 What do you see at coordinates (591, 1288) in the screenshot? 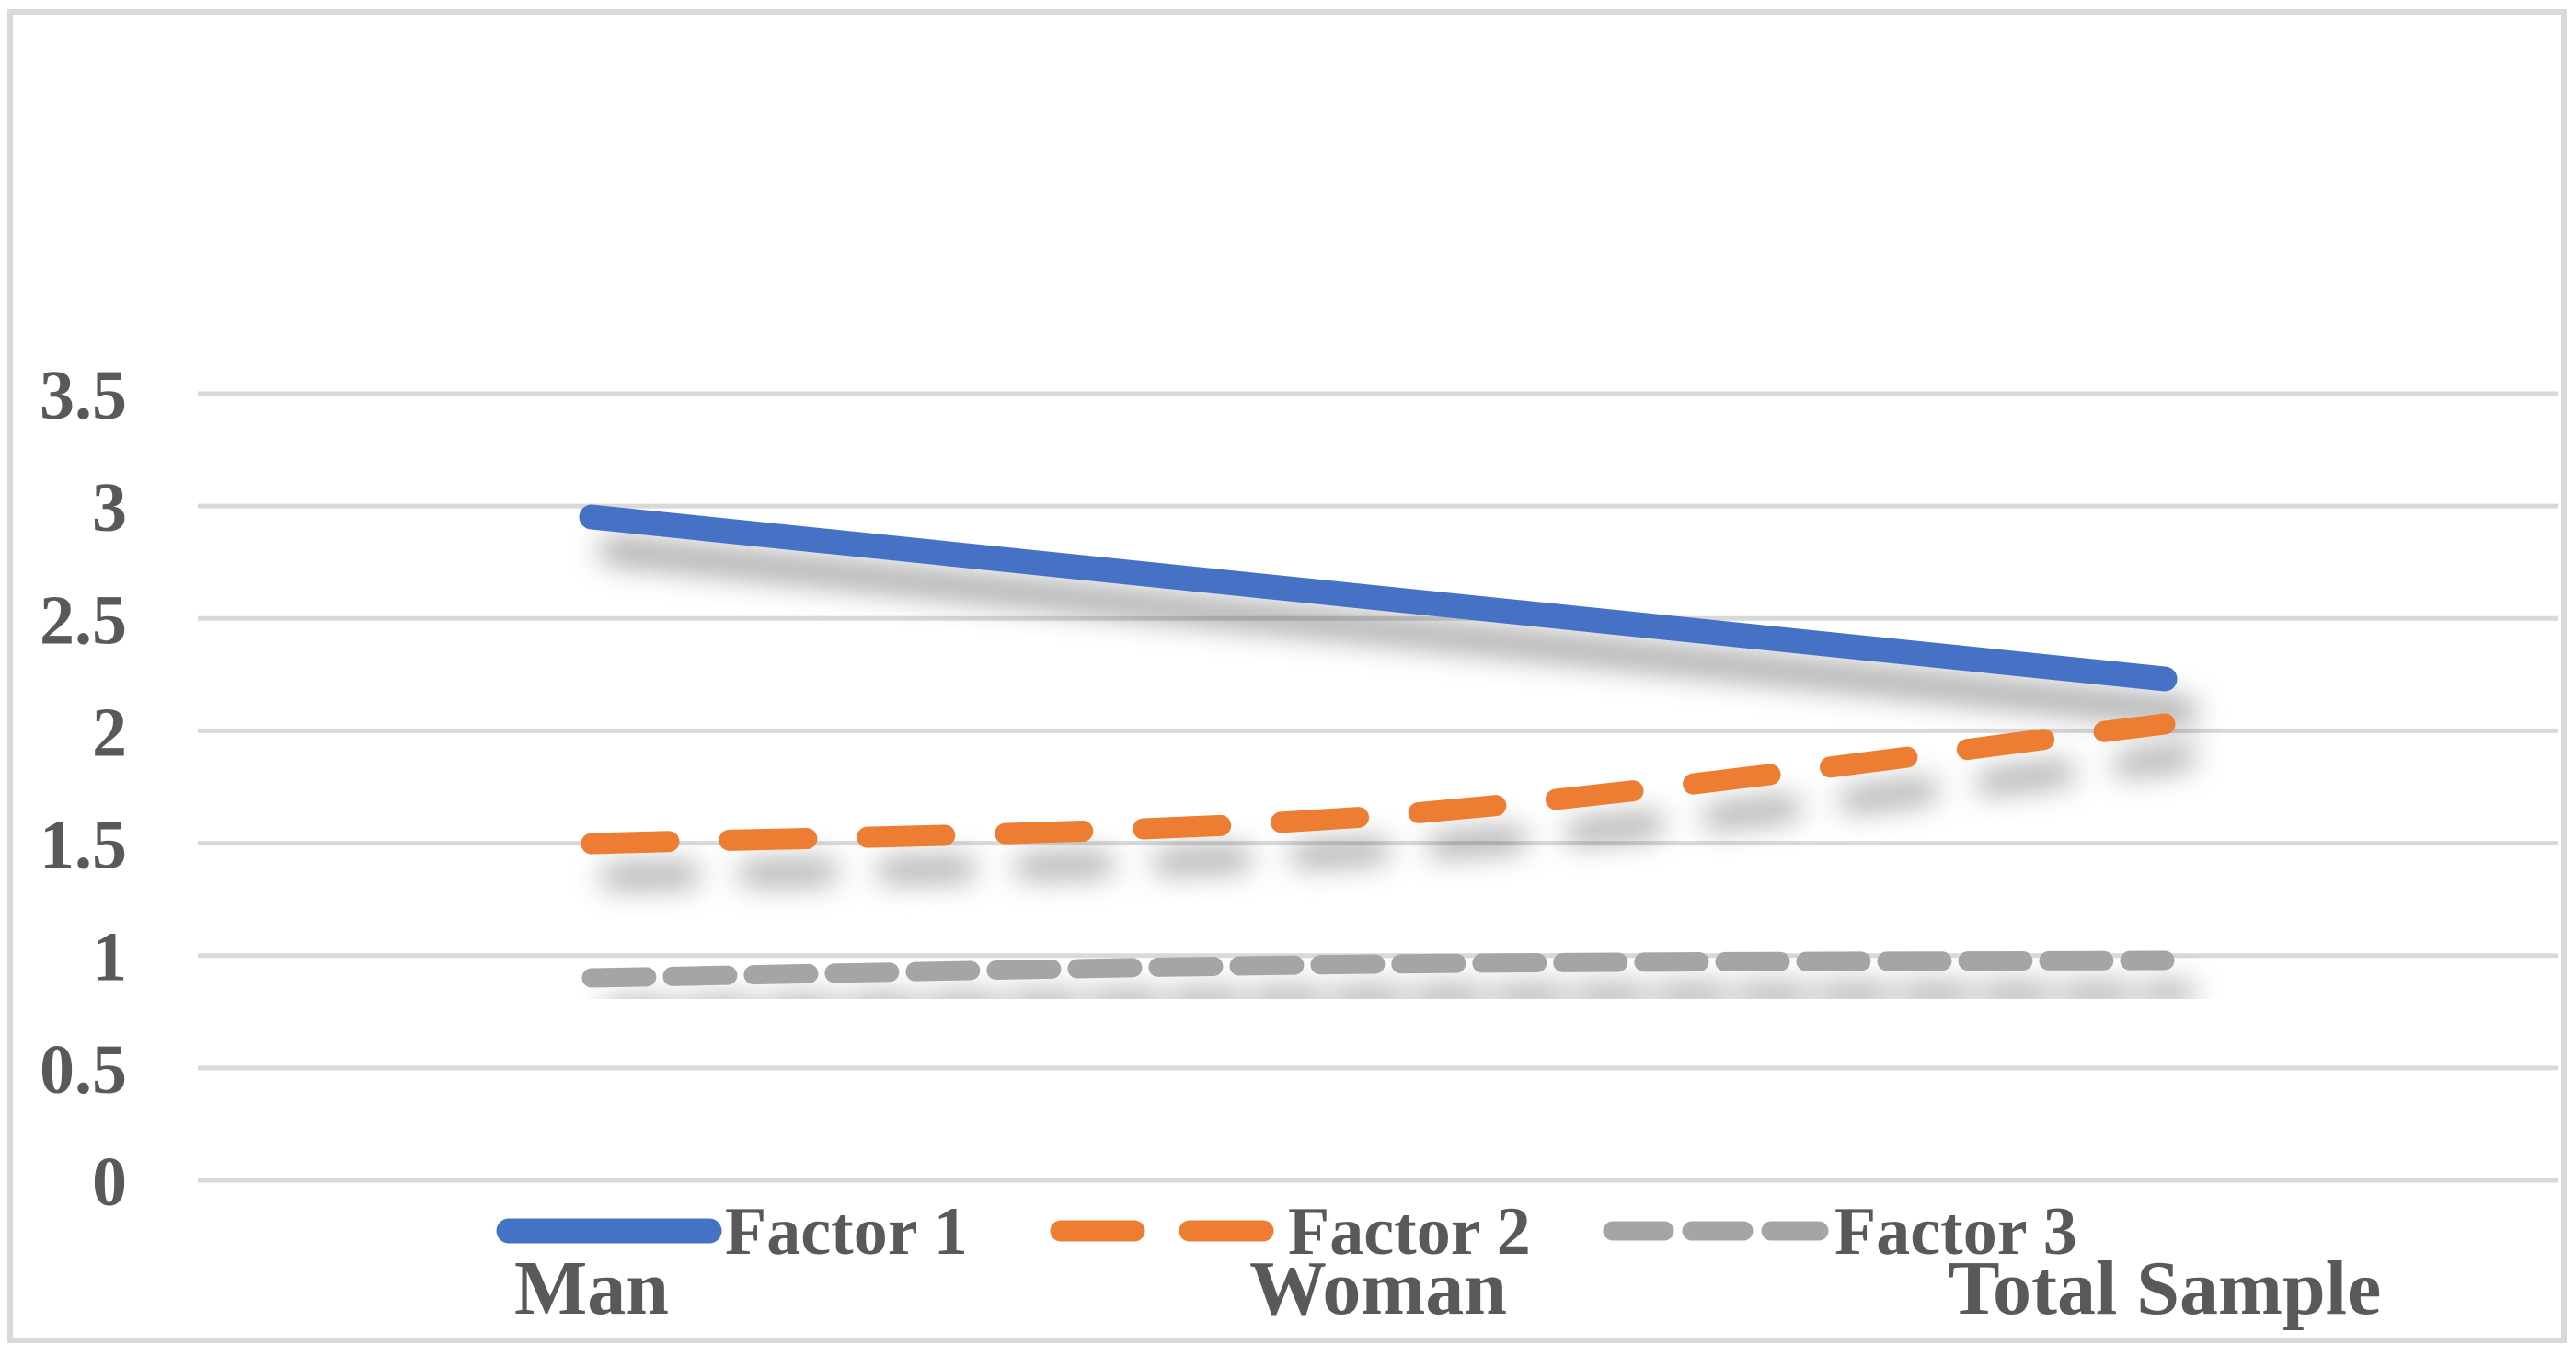
I see `x-axis-label-man: Man` at bounding box center [591, 1288].